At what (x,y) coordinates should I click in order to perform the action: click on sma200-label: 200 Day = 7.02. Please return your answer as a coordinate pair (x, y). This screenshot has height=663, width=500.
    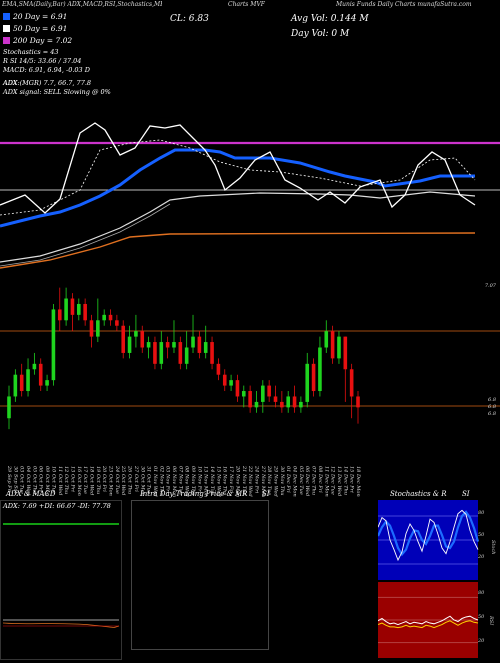
    Looking at the image, I should click on (43, 40).